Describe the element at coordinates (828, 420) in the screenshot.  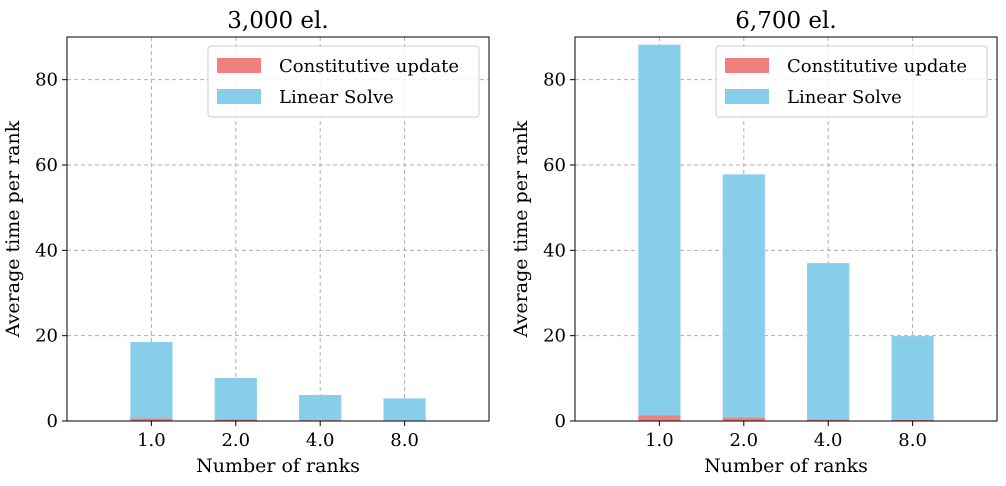
I see `bar-constitutive-update-4.0` at that location.